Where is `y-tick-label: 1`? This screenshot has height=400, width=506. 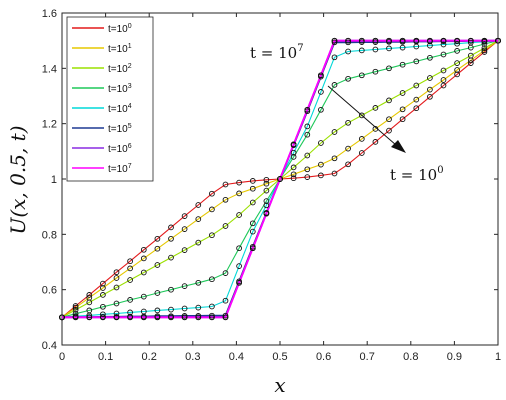
y-tick-label: 1 is located at coordinates (54, 180).